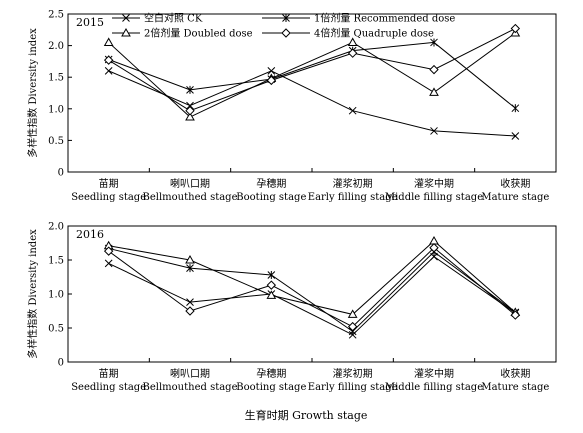 The image size is (583, 433). I want to click on x-tick-label-cn: 孕穗期, so click(271, 183).